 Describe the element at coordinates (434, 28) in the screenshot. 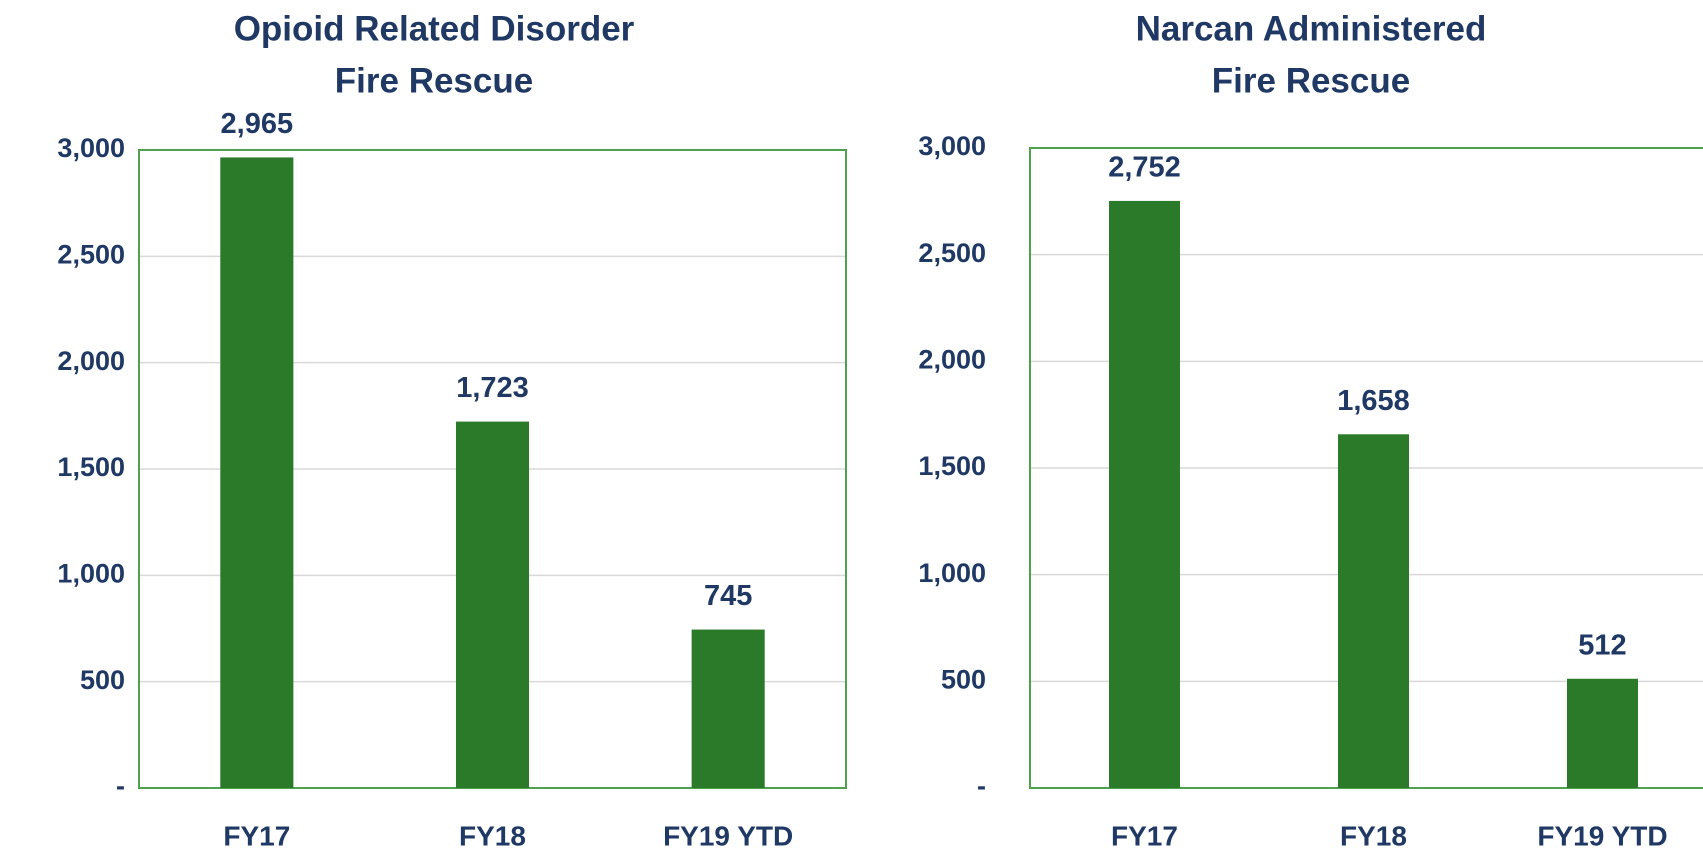

I see `chart-title: Opioid Related Disorder` at that location.